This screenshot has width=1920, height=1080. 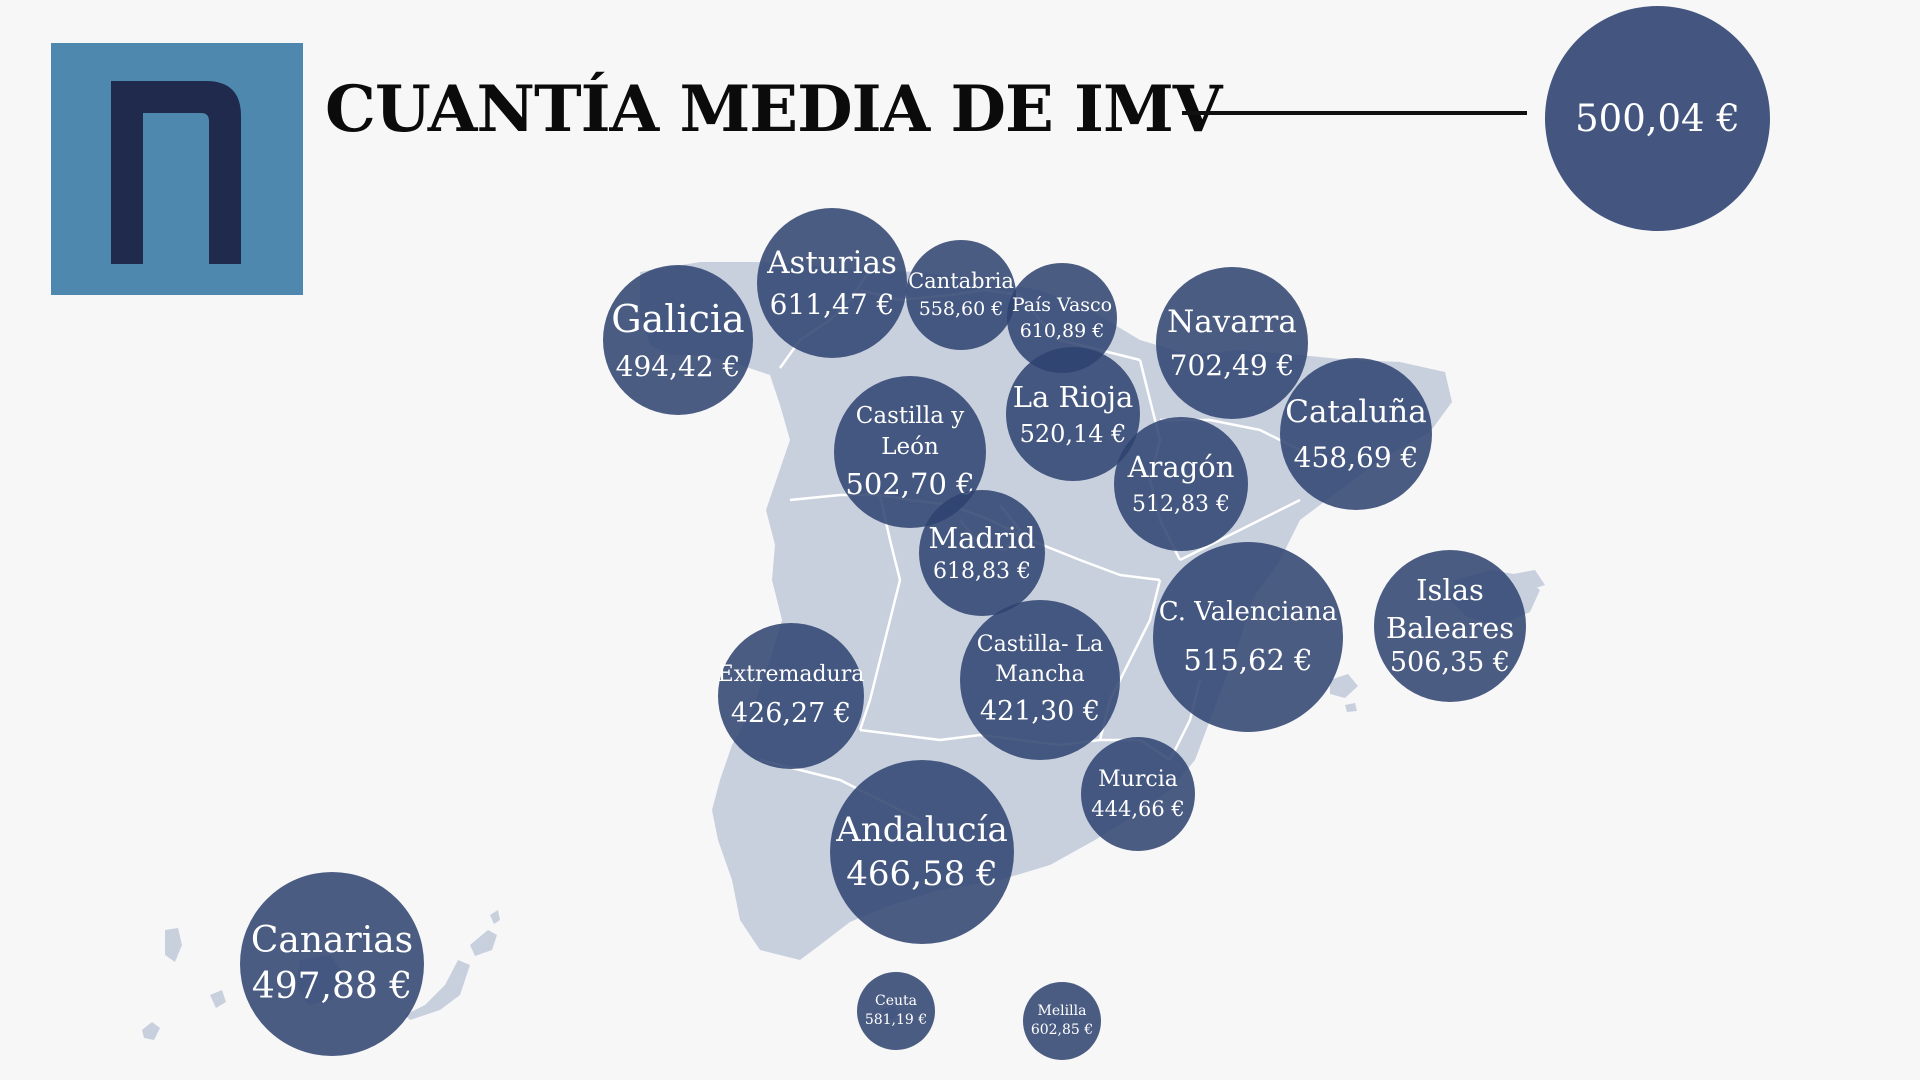 I want to click on madrid-bubble: Madrid 618,83 €, so click(x=982, y=553).